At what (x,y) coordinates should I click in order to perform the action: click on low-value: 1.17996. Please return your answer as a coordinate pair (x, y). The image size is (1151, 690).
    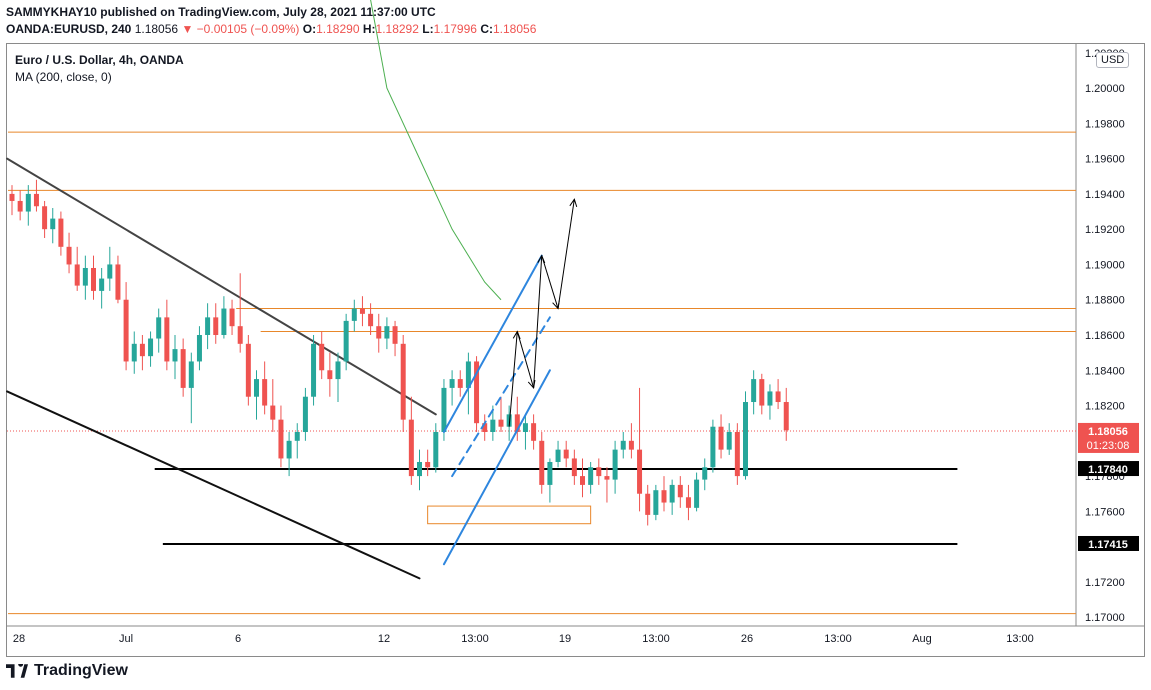
    Looking at the image, I should click on (455, 29).